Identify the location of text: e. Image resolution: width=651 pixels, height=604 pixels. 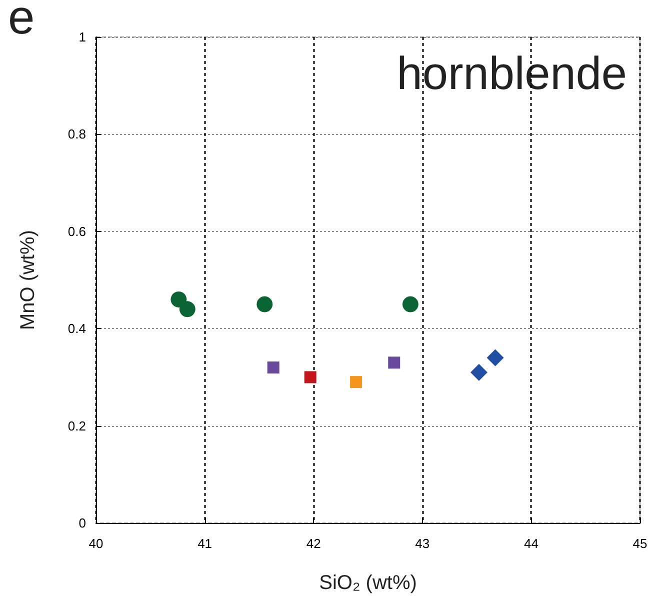
(21, 22).